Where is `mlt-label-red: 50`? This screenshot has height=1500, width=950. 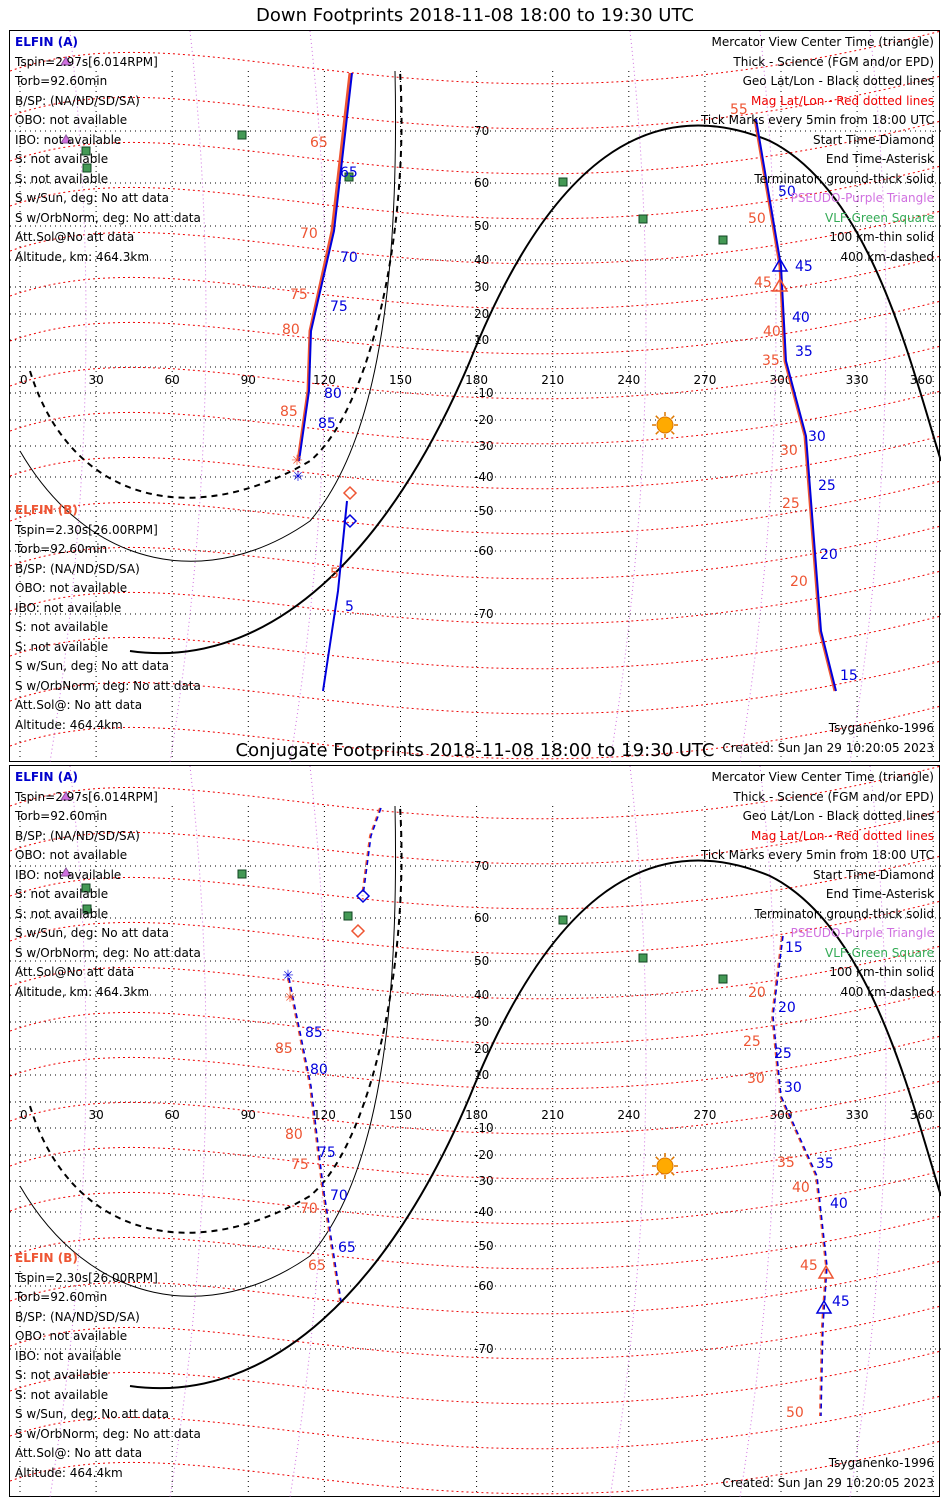 mlt-label-red: 50 is located at coordinates (757, 219).